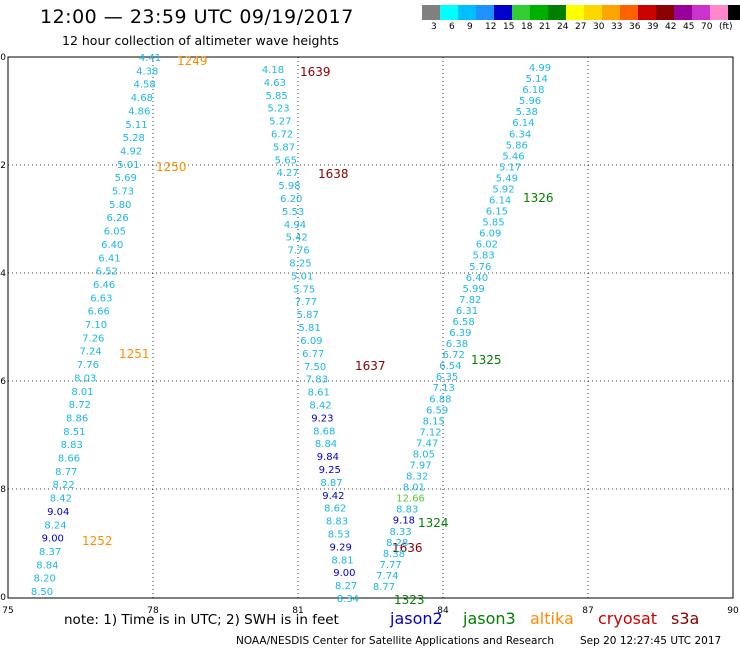 The width and height of the screenshot is (740, 650). What do you see at coordinates (85, 378) in the screenshot?
I see `wave-height-label: 8.03` at bounding box center [85, 378].